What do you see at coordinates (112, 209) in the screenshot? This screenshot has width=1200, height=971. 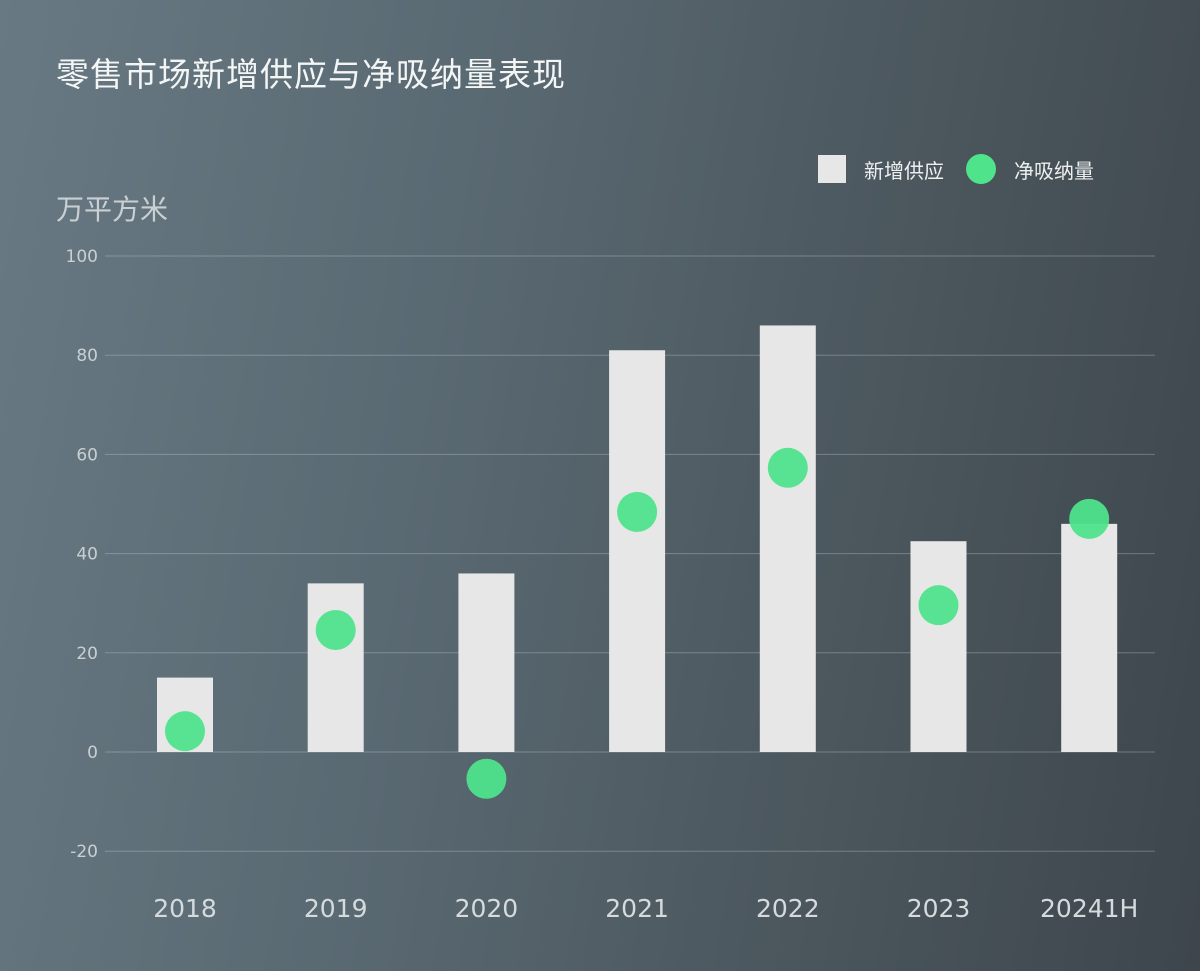 I see `y-axis-label: 万平方米` at bounding box center [112, 209].